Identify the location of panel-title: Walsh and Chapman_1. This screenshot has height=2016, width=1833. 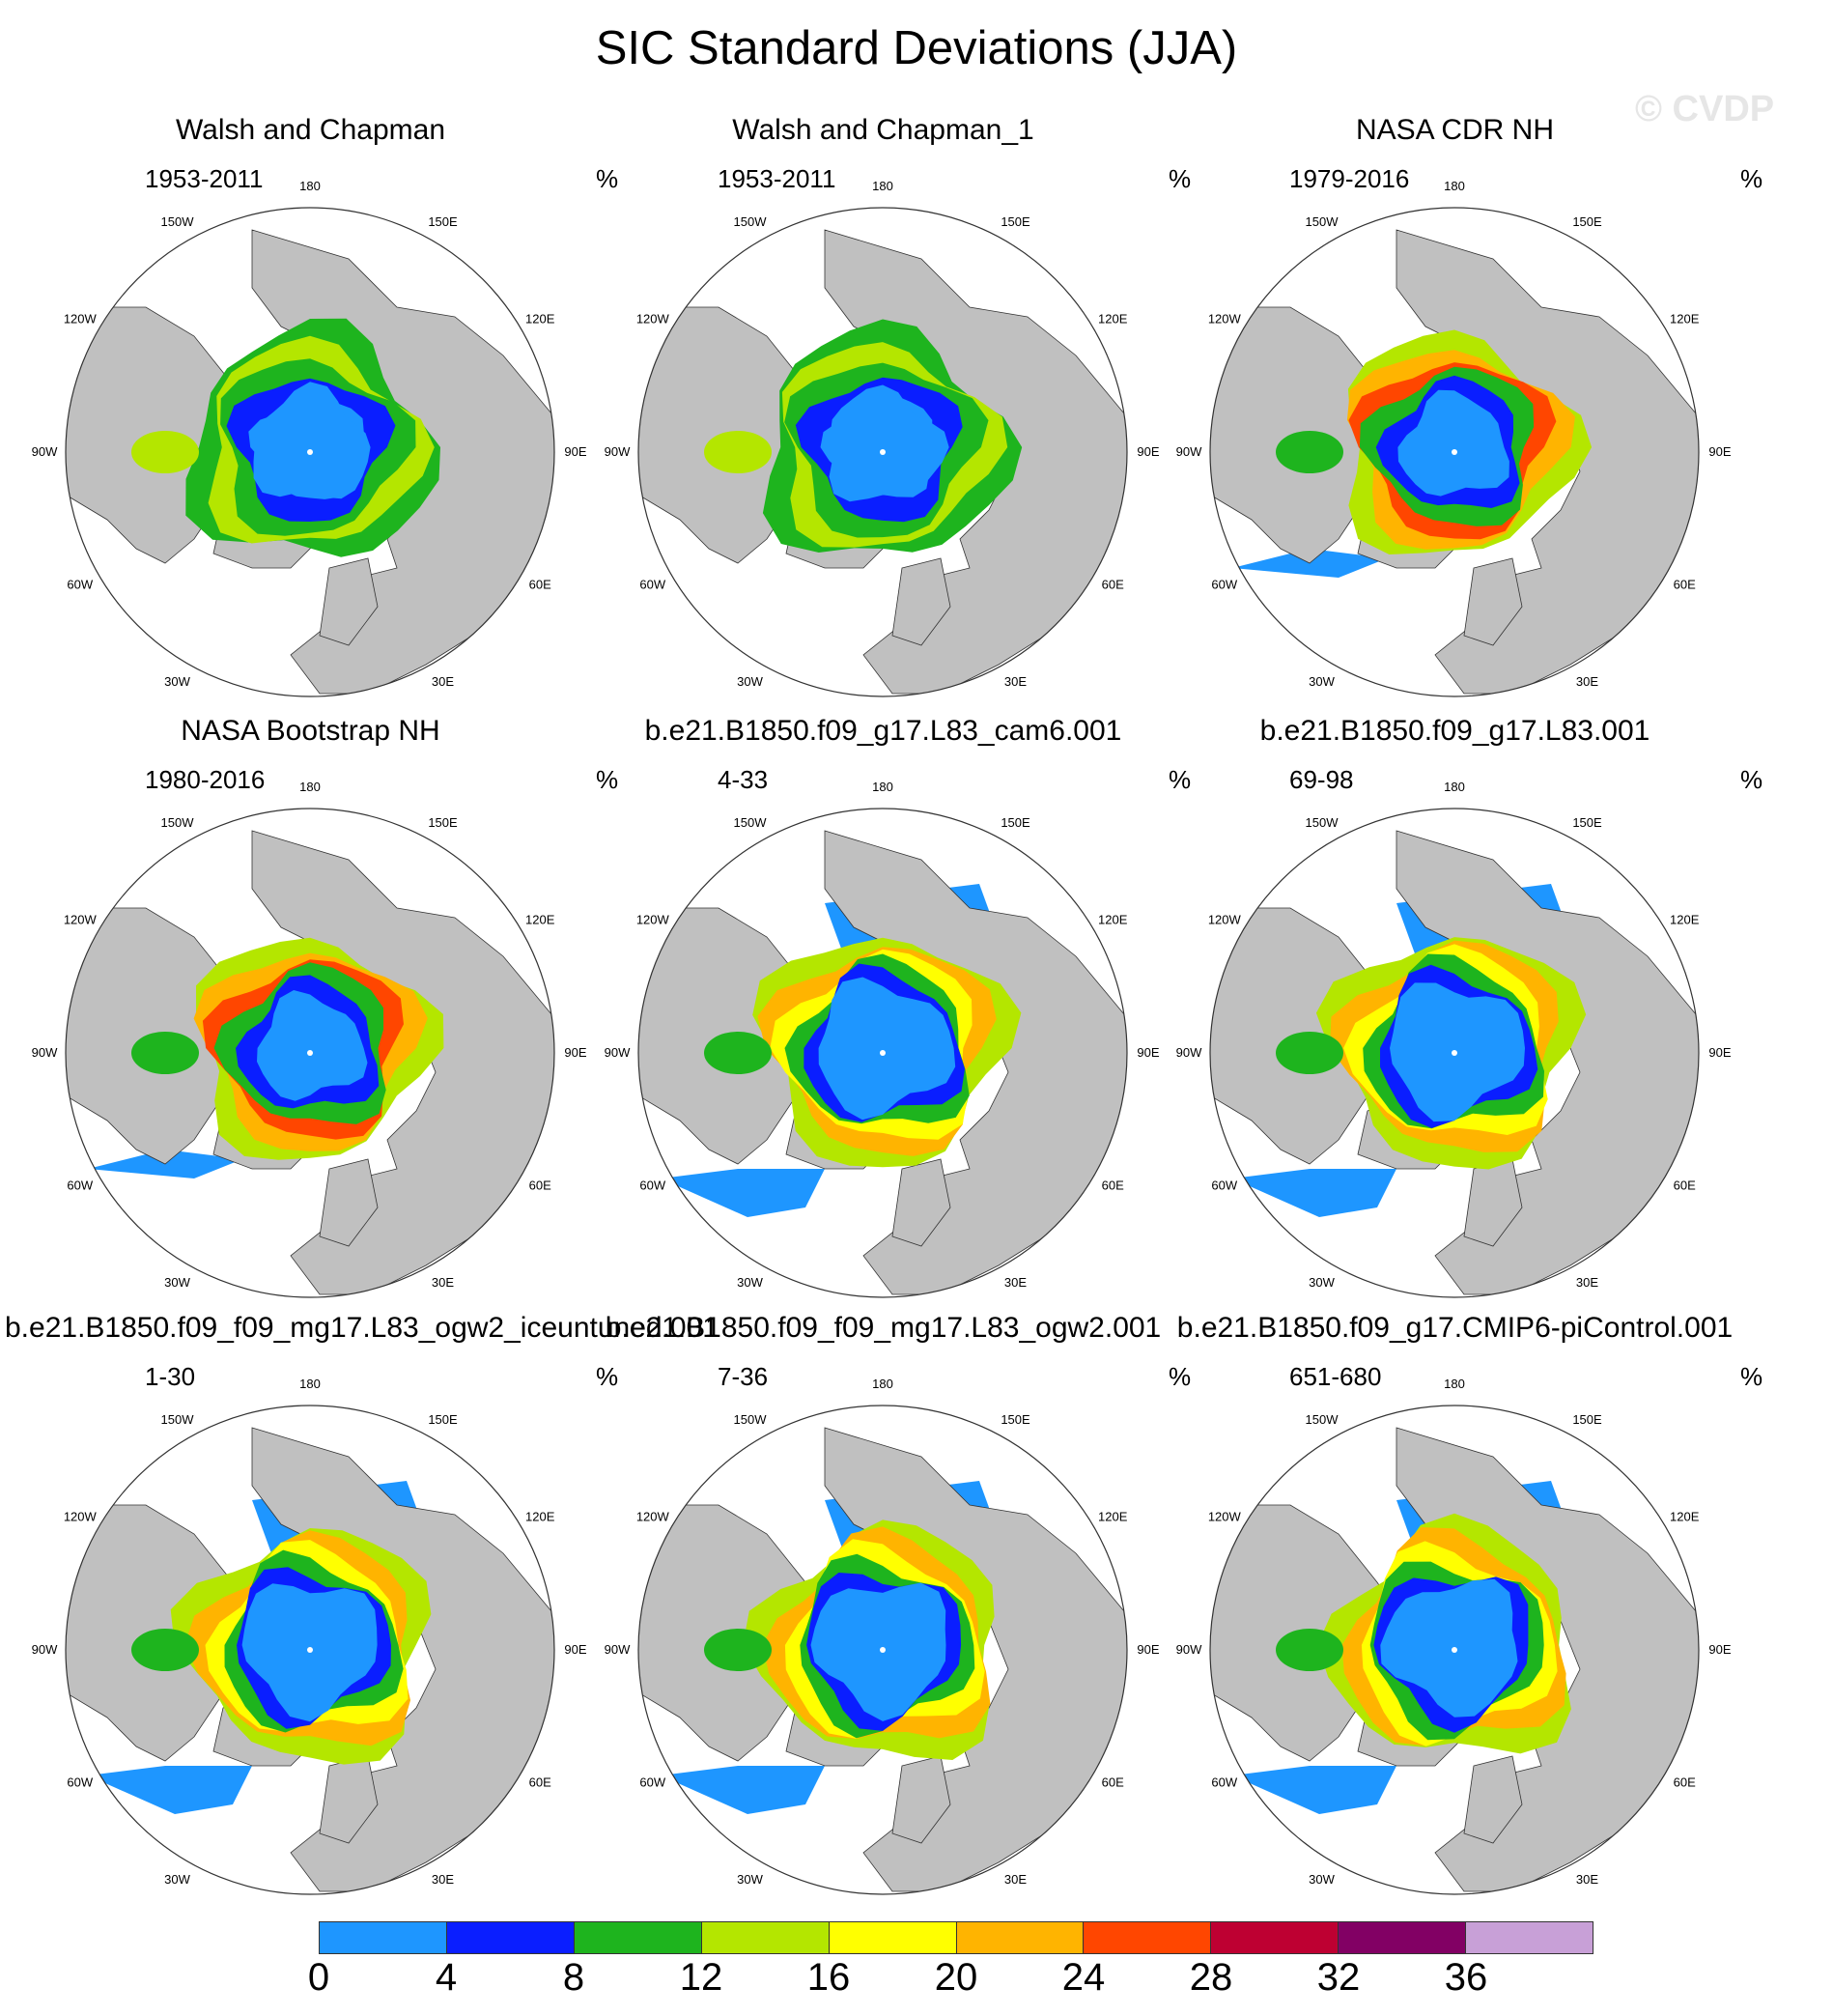
(883, 130).